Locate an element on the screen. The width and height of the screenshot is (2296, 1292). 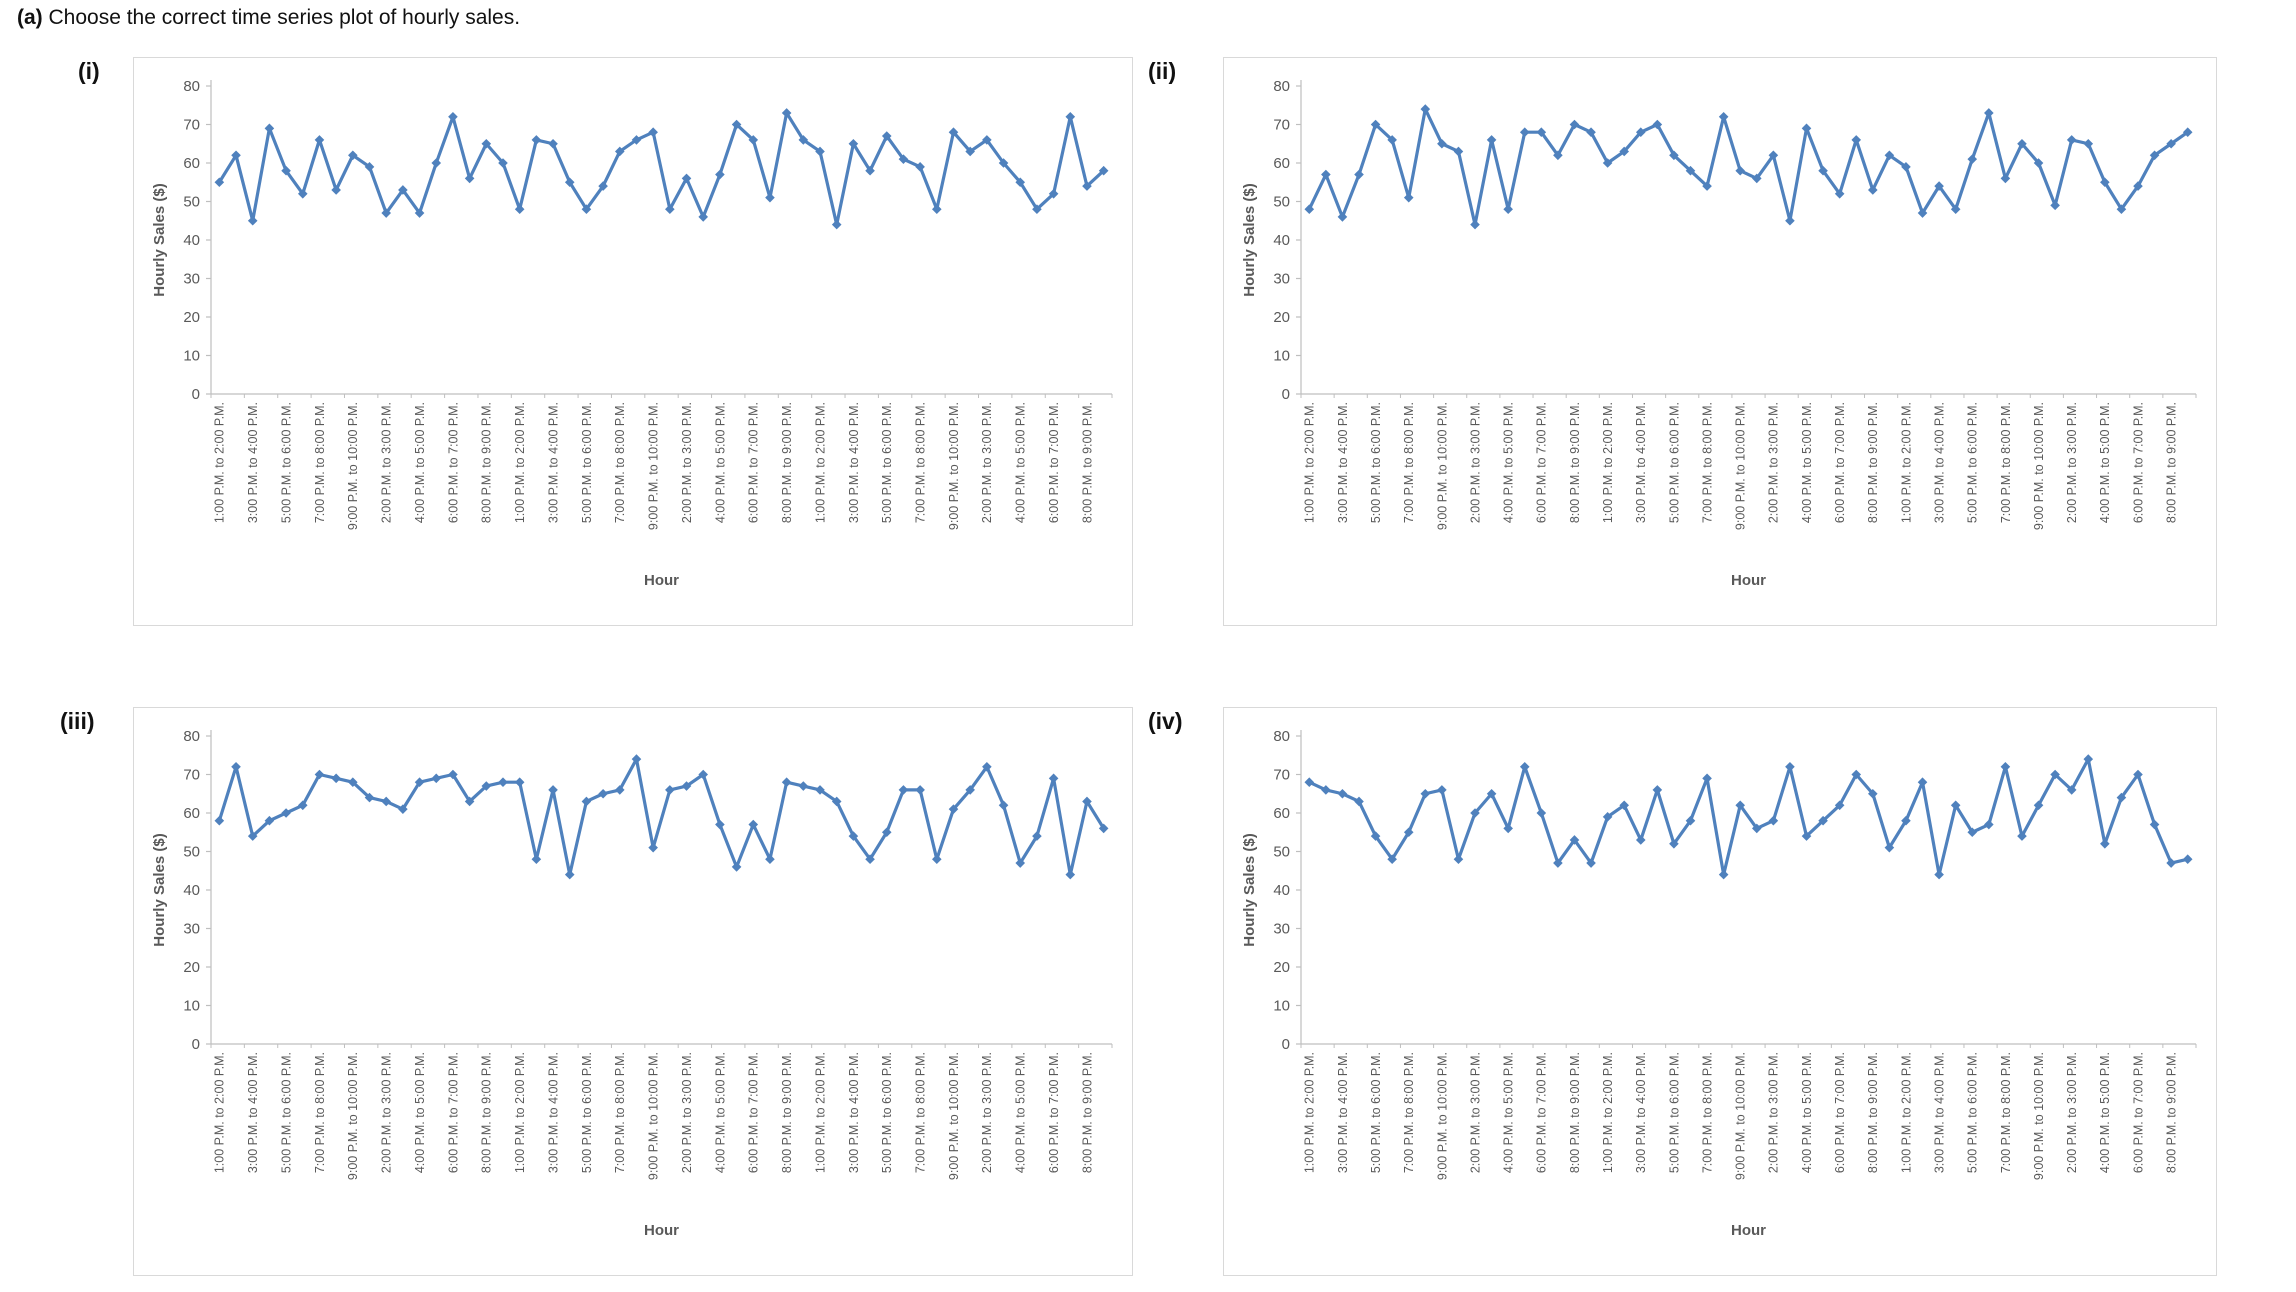
svg-text: 50 is located at coordinates (191, 202).